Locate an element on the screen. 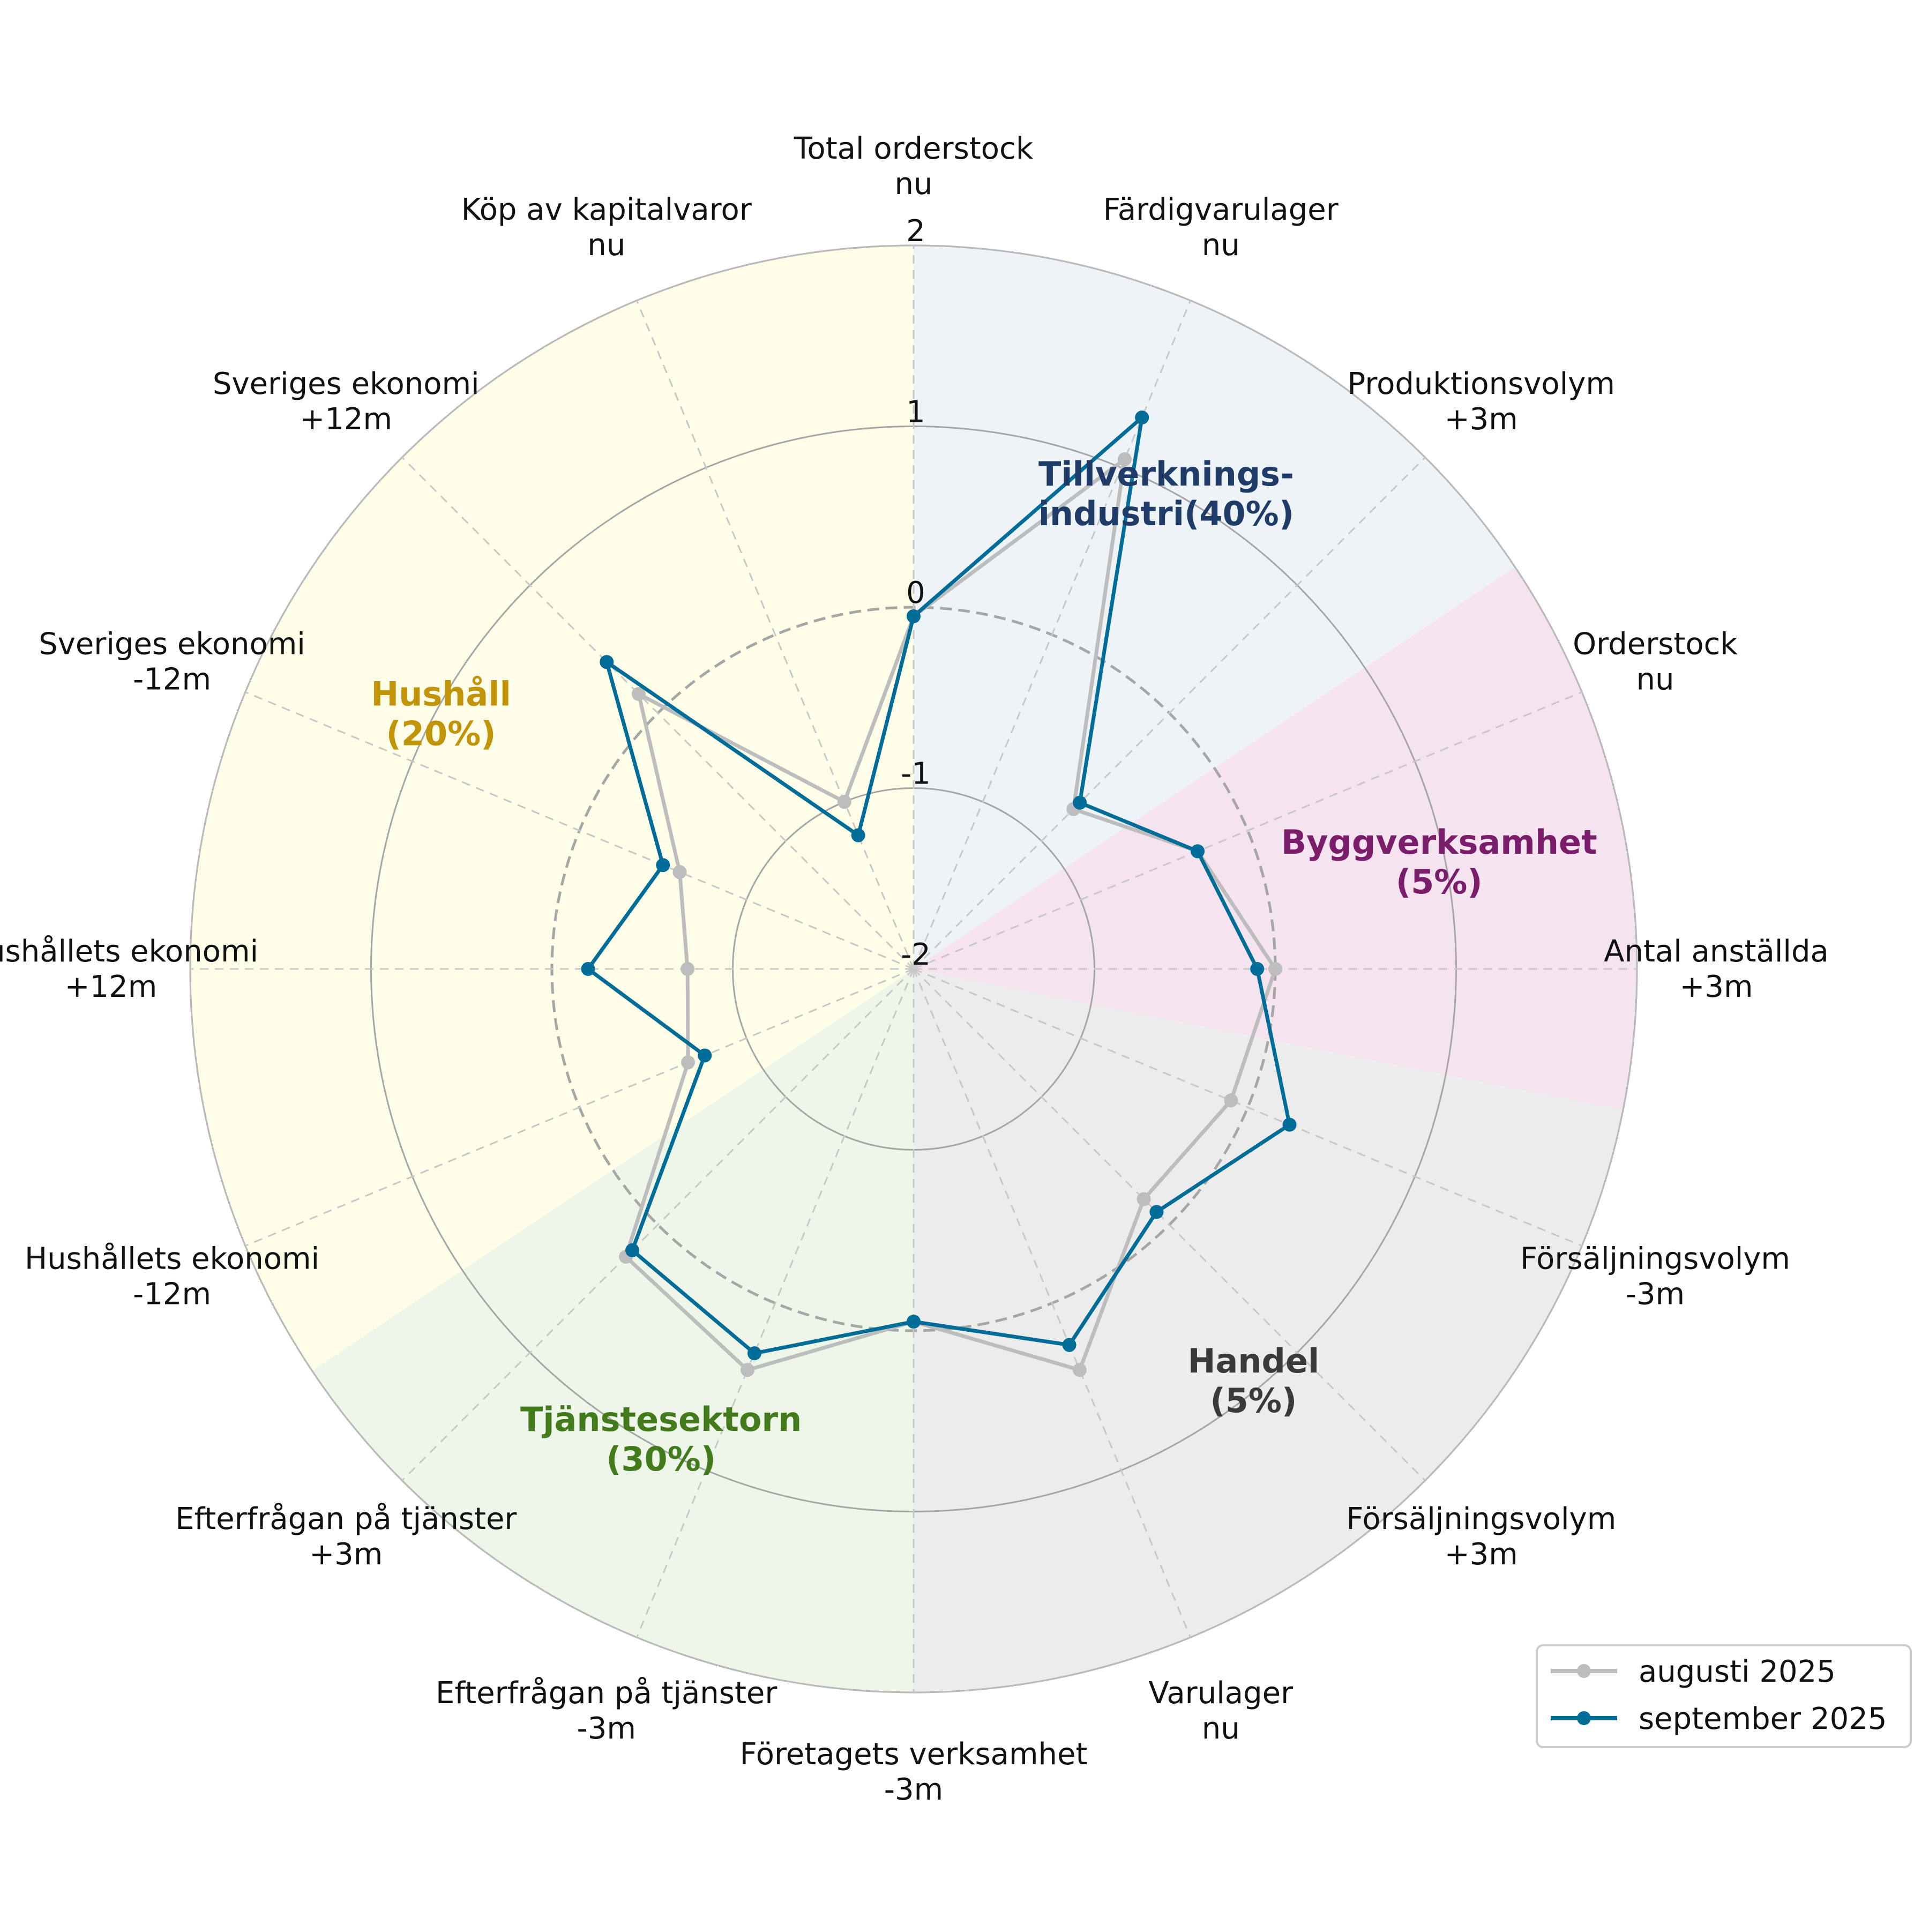  radial-tick-label: 2 is located at coordinates (916, 231).